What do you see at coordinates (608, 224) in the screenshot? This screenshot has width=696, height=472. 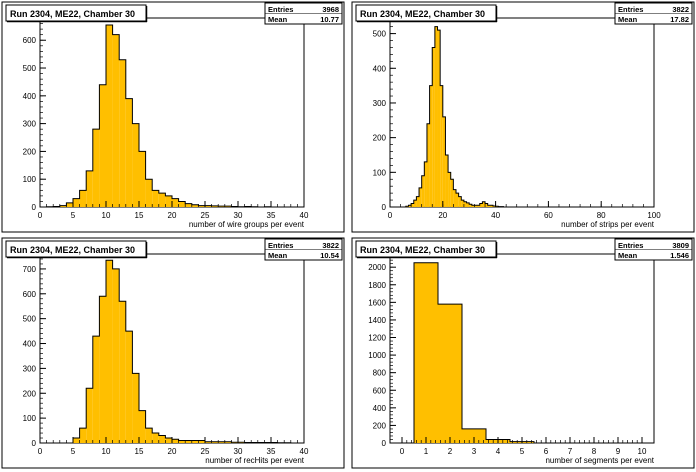 I see `x-axis-label: number of strips per event` at bounding box center [608, 224].